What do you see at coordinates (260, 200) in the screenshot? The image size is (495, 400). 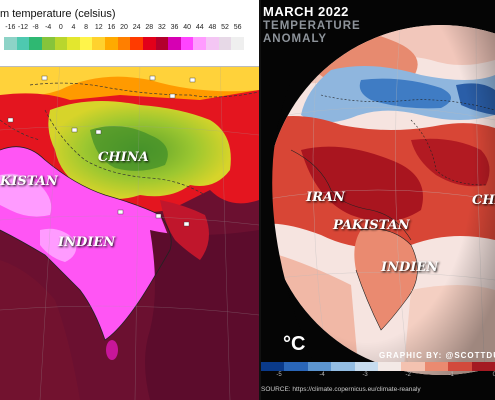 I see `panel-divider` at bounding box center [260, 200].